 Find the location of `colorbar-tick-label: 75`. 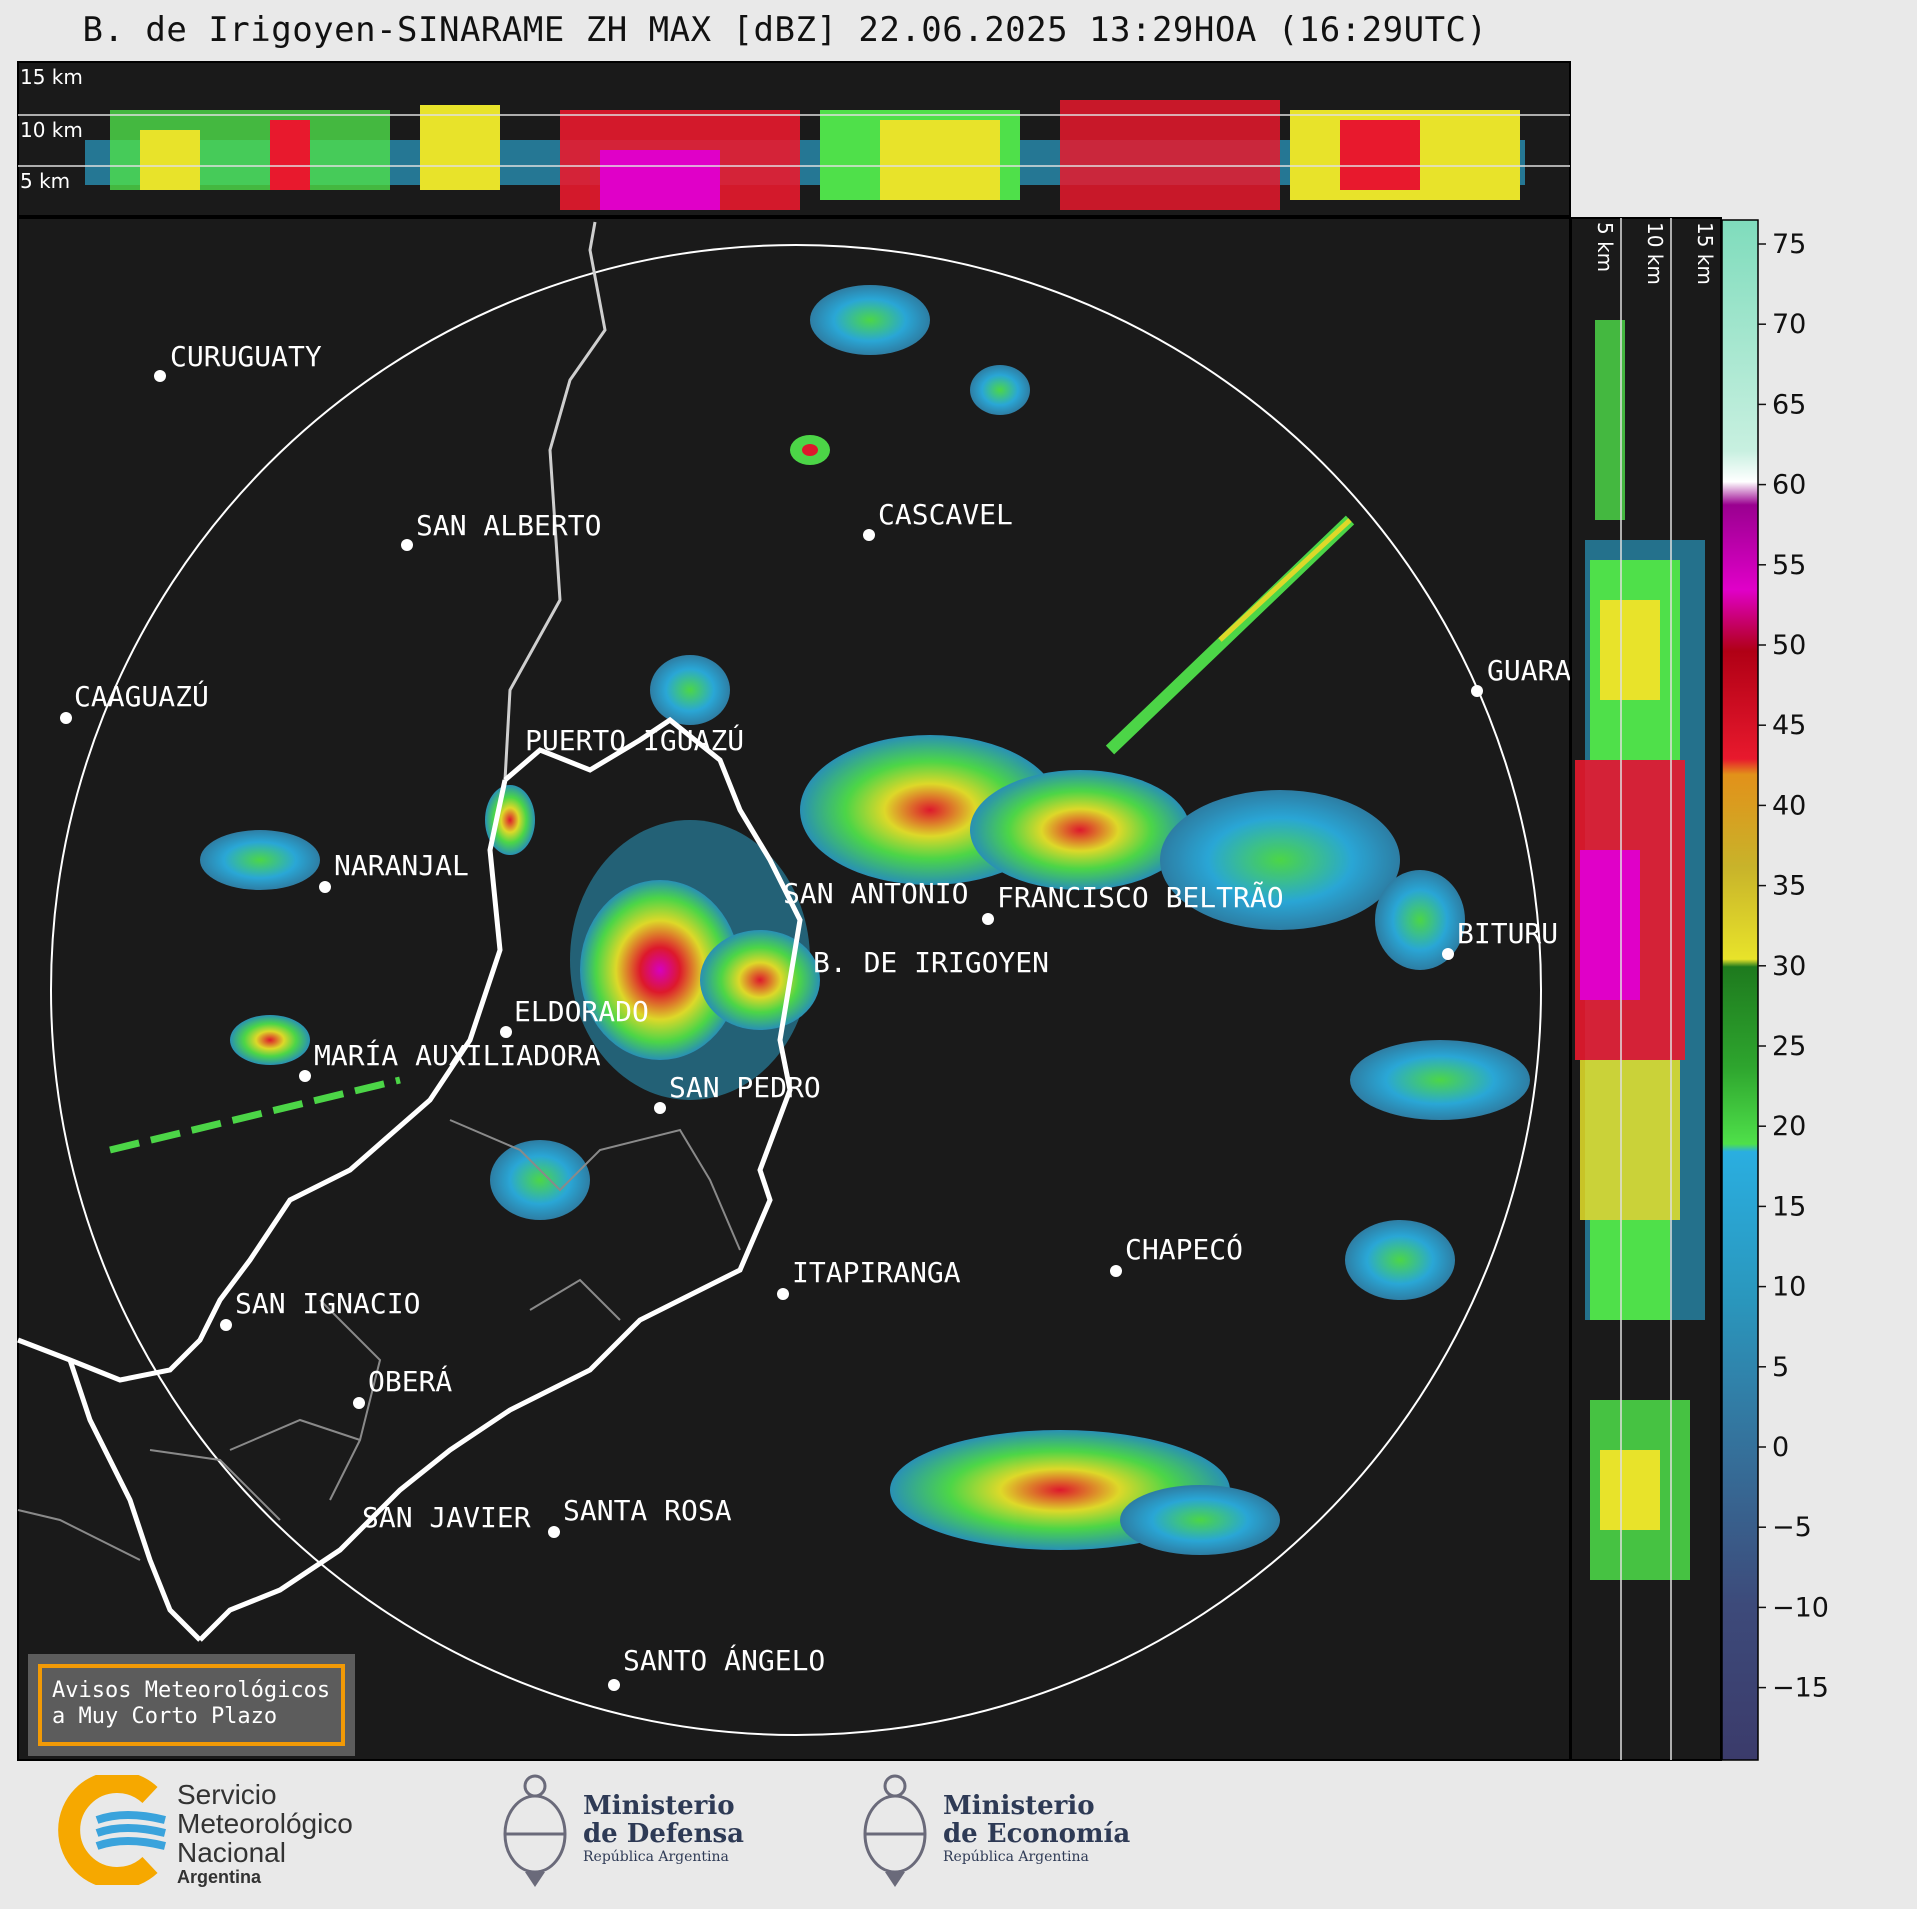

colorbar-tick-label: 75 is located at coordinates (1789, 244).